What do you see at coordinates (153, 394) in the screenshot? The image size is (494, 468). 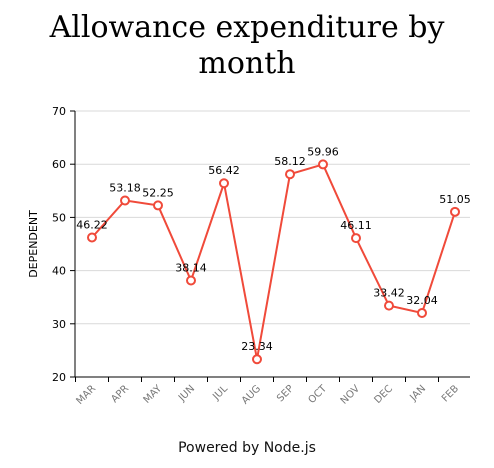 I see `x-tick-label: MAY` at bounding box center [153, 394].